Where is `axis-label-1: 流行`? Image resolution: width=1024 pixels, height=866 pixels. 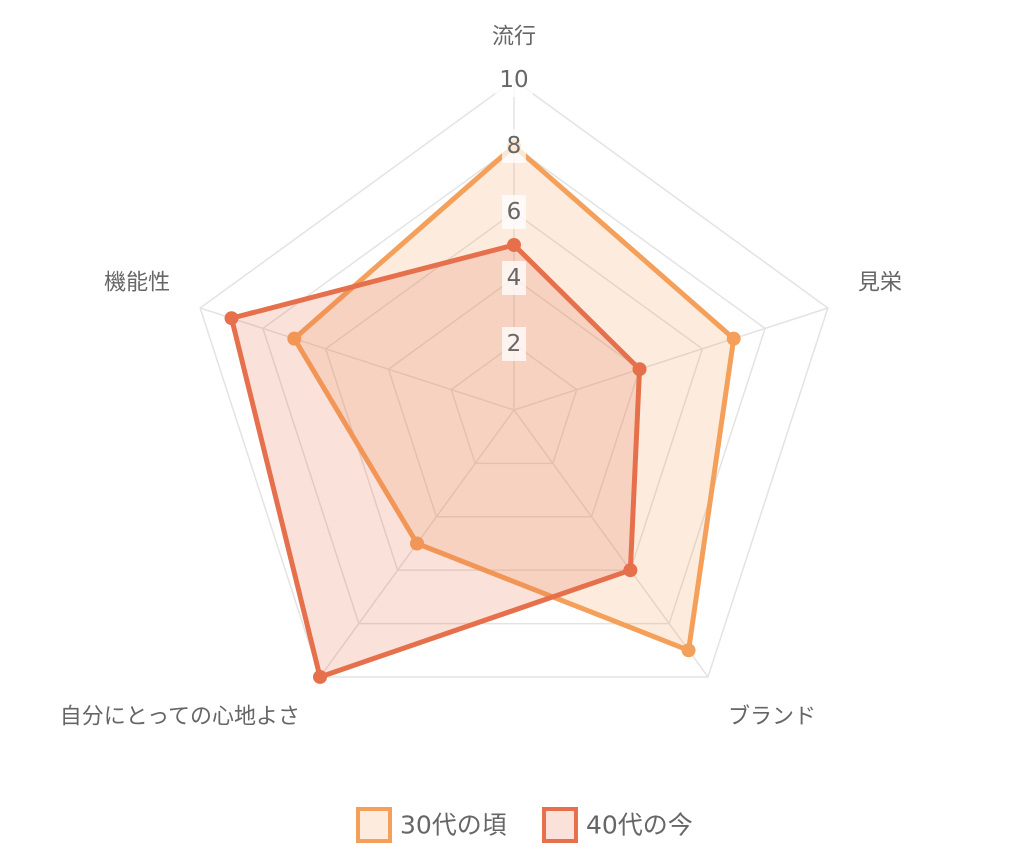 axis-label-1: 流行 is located at coordinates (514, 37).